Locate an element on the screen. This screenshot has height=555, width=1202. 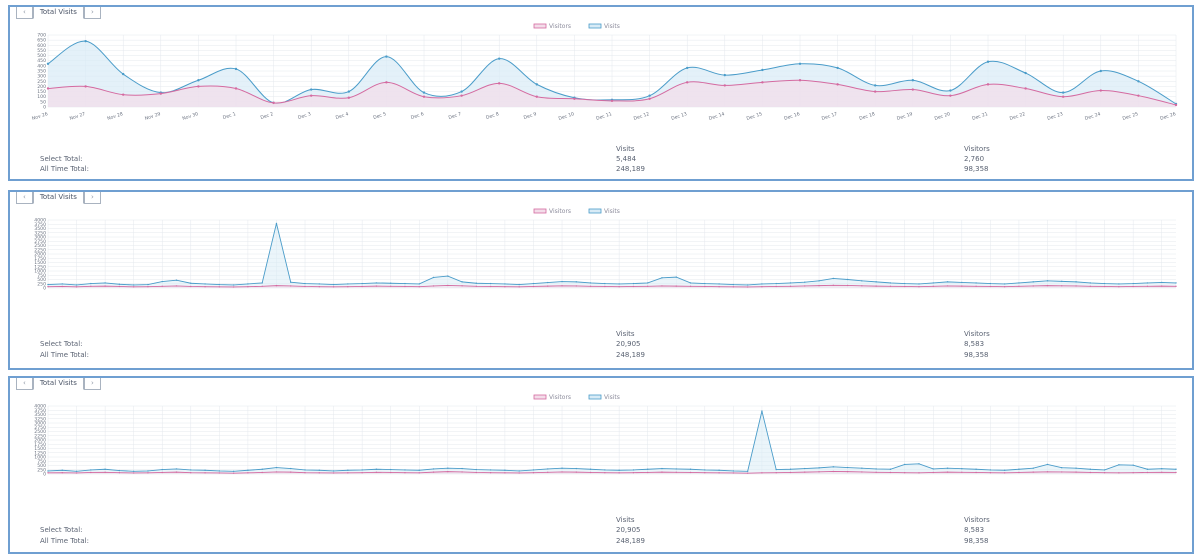
x-tick-label: Dec 18 is located at coordinates (867, 116).